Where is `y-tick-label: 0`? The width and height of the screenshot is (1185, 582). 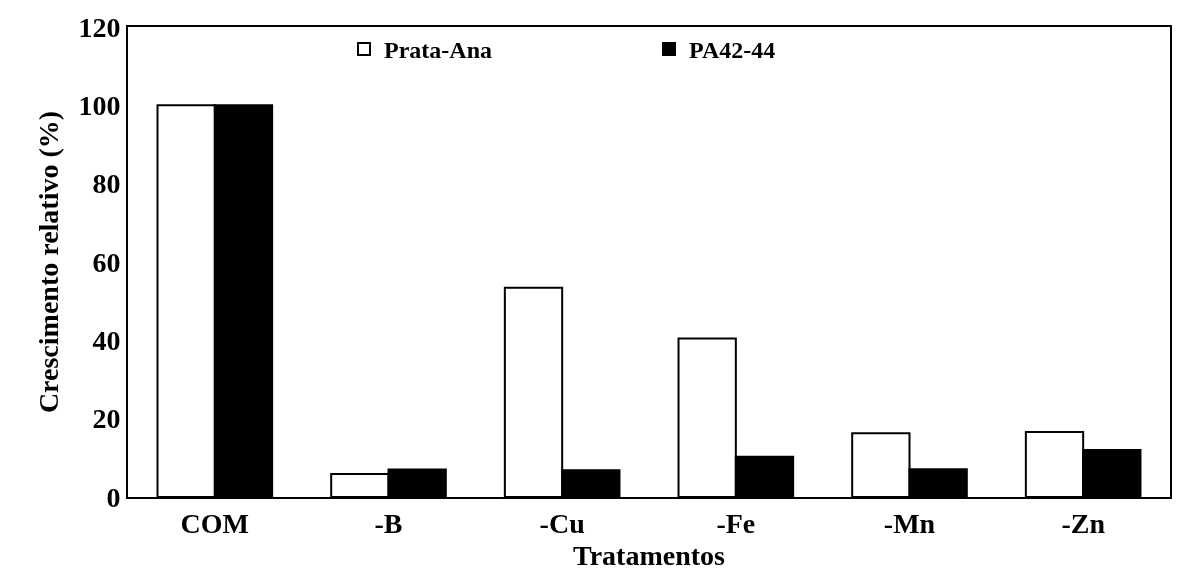
y-tick-label: 0 is located at coordinates (113, 497).